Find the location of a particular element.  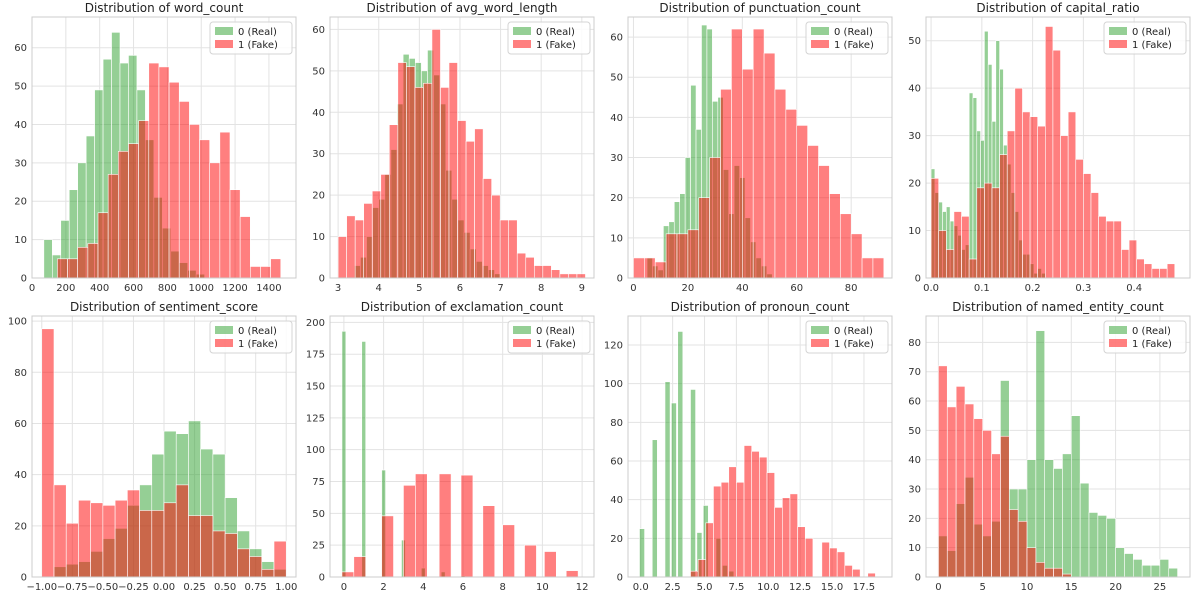

x-tick-label: 800 is located at coordinates (167, 288).